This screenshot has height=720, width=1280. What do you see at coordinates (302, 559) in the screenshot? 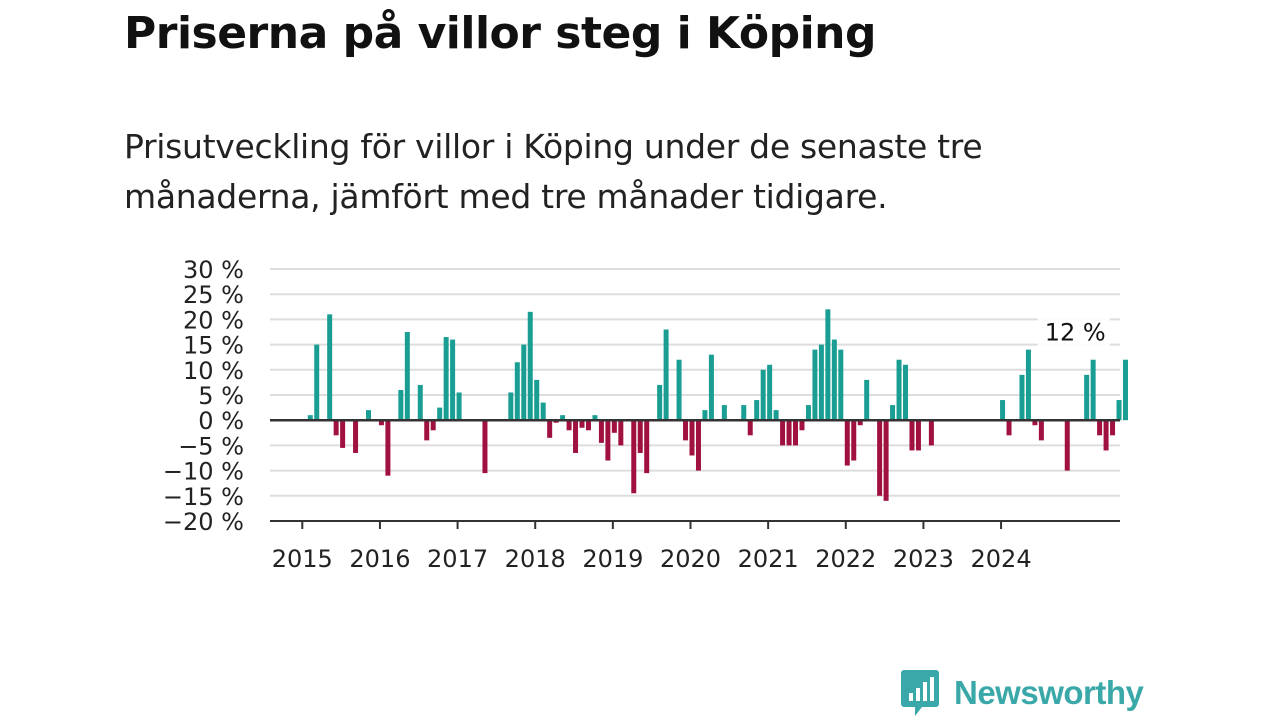
I see `x-tick-label: 2015` at bounding box center [302, 559].